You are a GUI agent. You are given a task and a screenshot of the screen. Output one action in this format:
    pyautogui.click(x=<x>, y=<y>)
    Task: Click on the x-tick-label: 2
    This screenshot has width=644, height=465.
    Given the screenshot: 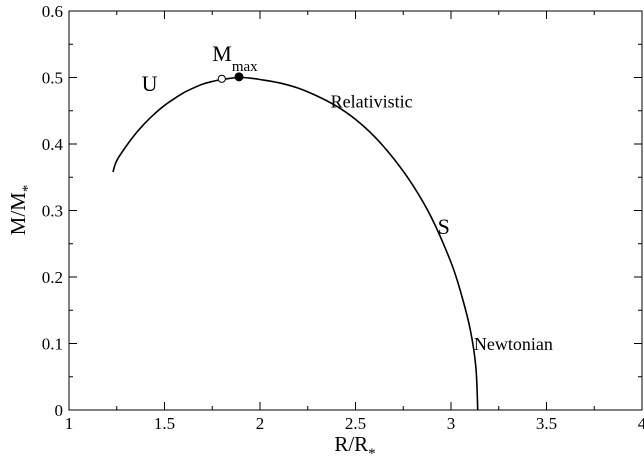 What is the action you would take?
    pyautogui.click(x=260, y=423)
    